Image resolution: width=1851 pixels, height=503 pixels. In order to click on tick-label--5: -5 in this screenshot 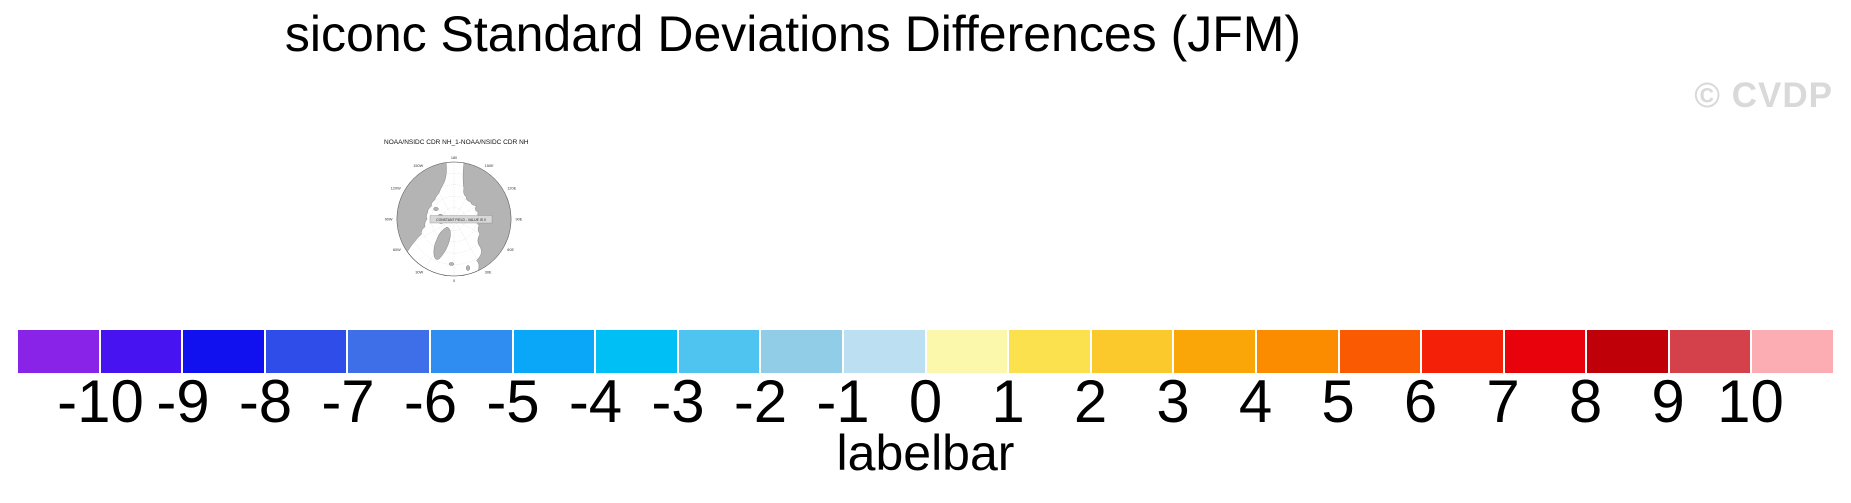, I will do `click(513, 401)`.